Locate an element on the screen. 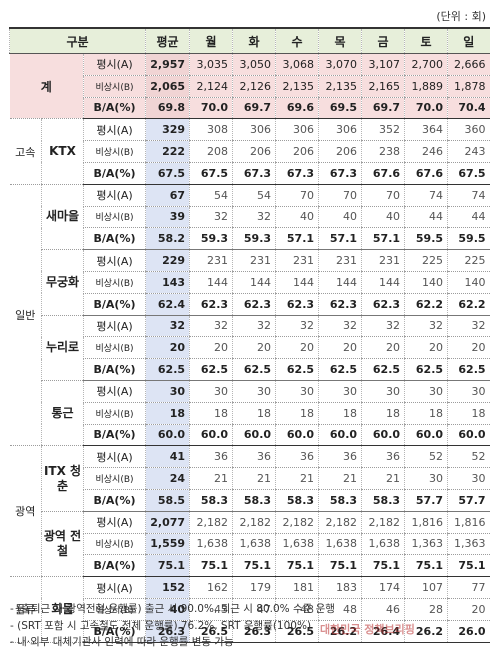  value-cell: 69.7 is located at coordinates (254, 108).